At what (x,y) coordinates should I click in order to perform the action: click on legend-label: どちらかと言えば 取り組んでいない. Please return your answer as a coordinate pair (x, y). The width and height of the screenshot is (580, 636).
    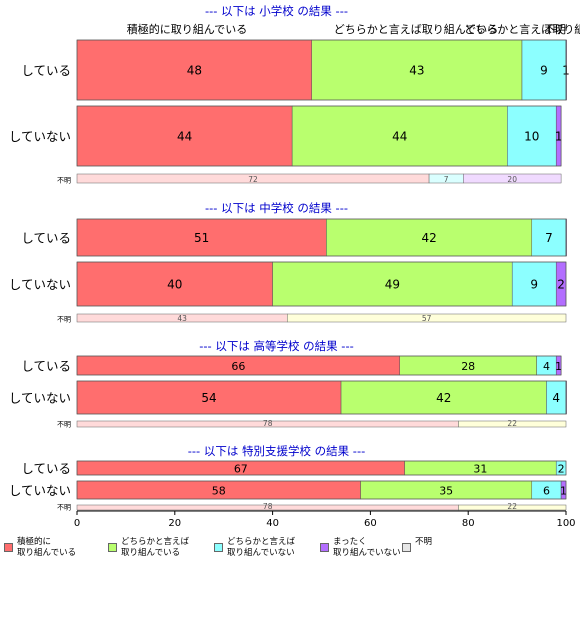
    Looking at the image, I should click on (261, 547).